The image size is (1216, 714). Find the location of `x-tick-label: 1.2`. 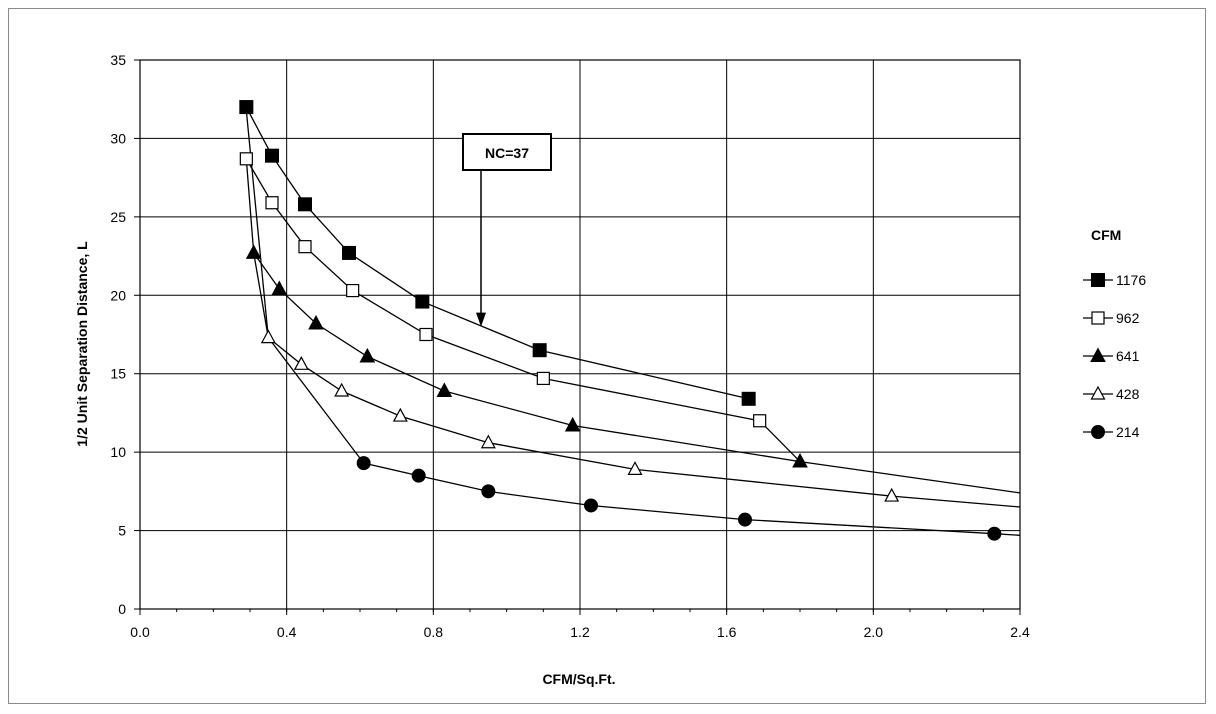

x-tick-label: 1.2 is located at coordinates (580, 632).